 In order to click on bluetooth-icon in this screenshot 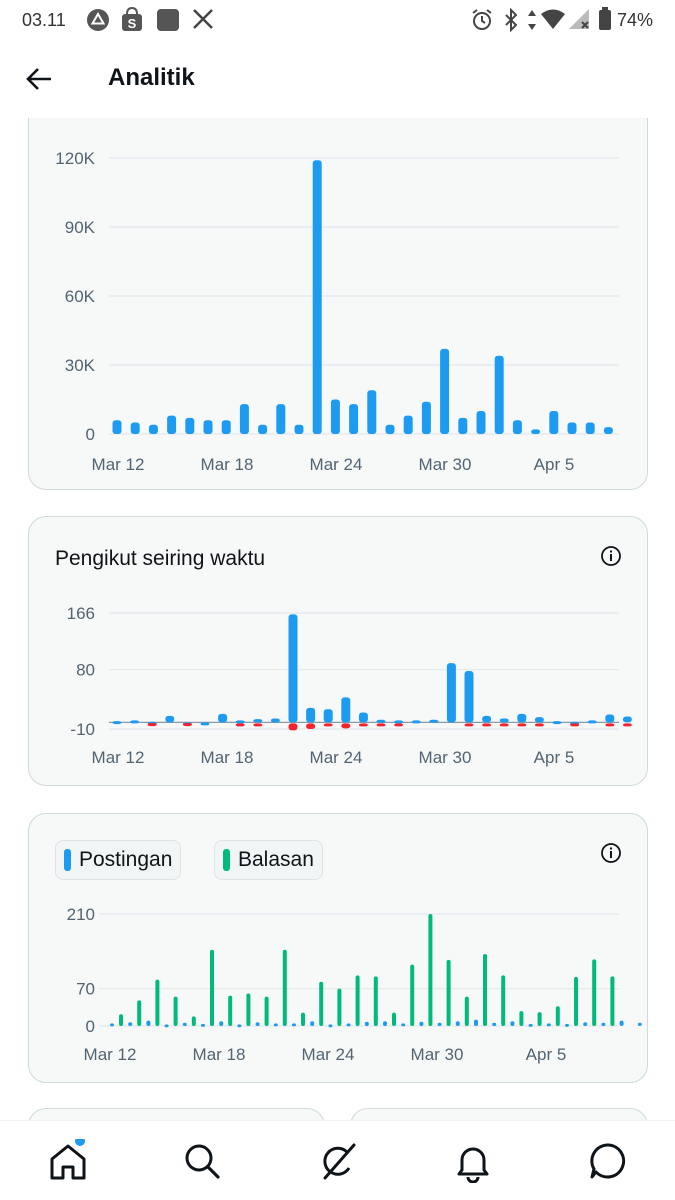, I will do `click(511, 20)`.